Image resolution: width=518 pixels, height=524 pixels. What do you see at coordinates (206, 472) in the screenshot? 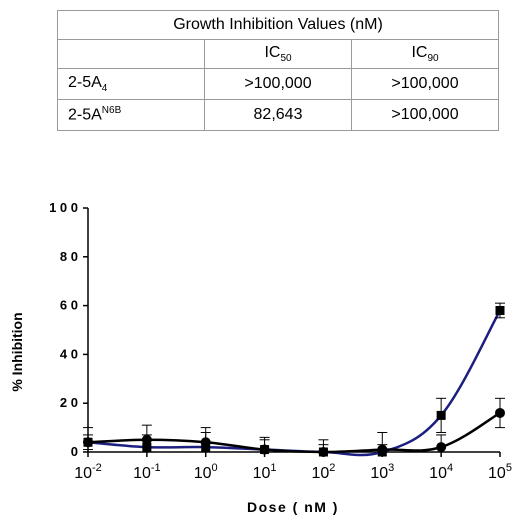
I see `x-tick-label: 10⁰` at bounding box center [206, 472].